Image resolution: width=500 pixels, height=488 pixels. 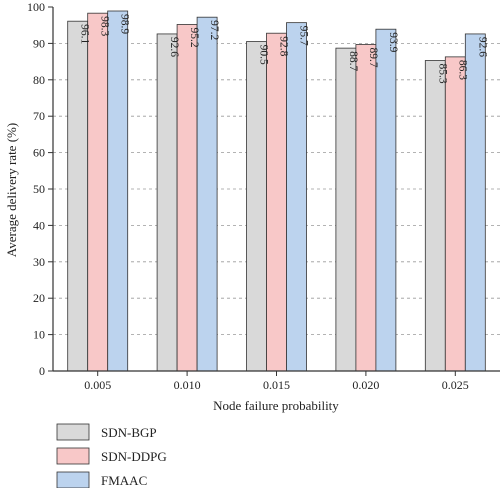 I want to click on y-tick-label: 10, so click(x=39, y=335).